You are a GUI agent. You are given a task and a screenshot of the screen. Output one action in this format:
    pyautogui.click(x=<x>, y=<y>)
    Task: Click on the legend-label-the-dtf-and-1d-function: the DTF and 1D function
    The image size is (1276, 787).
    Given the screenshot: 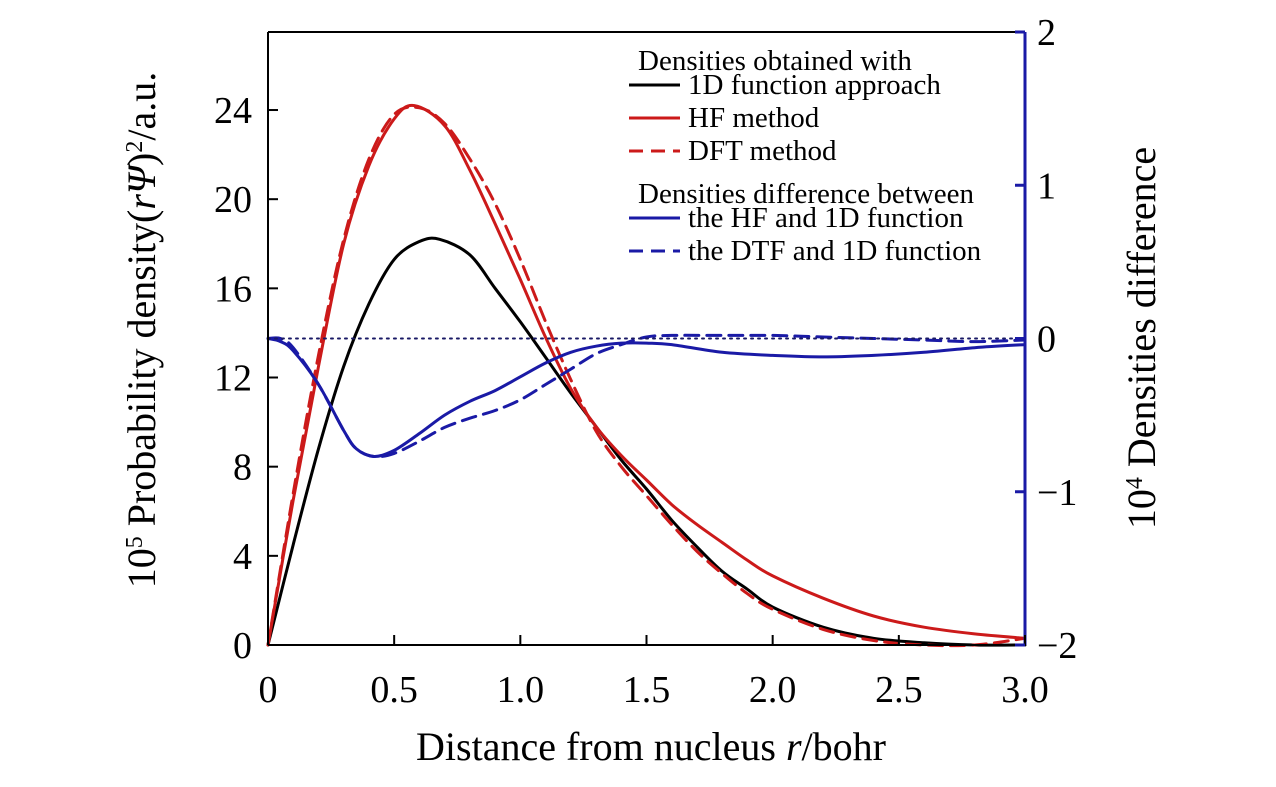 What is the action you would take?
    pyautogui.click(x=835, y=251)
    